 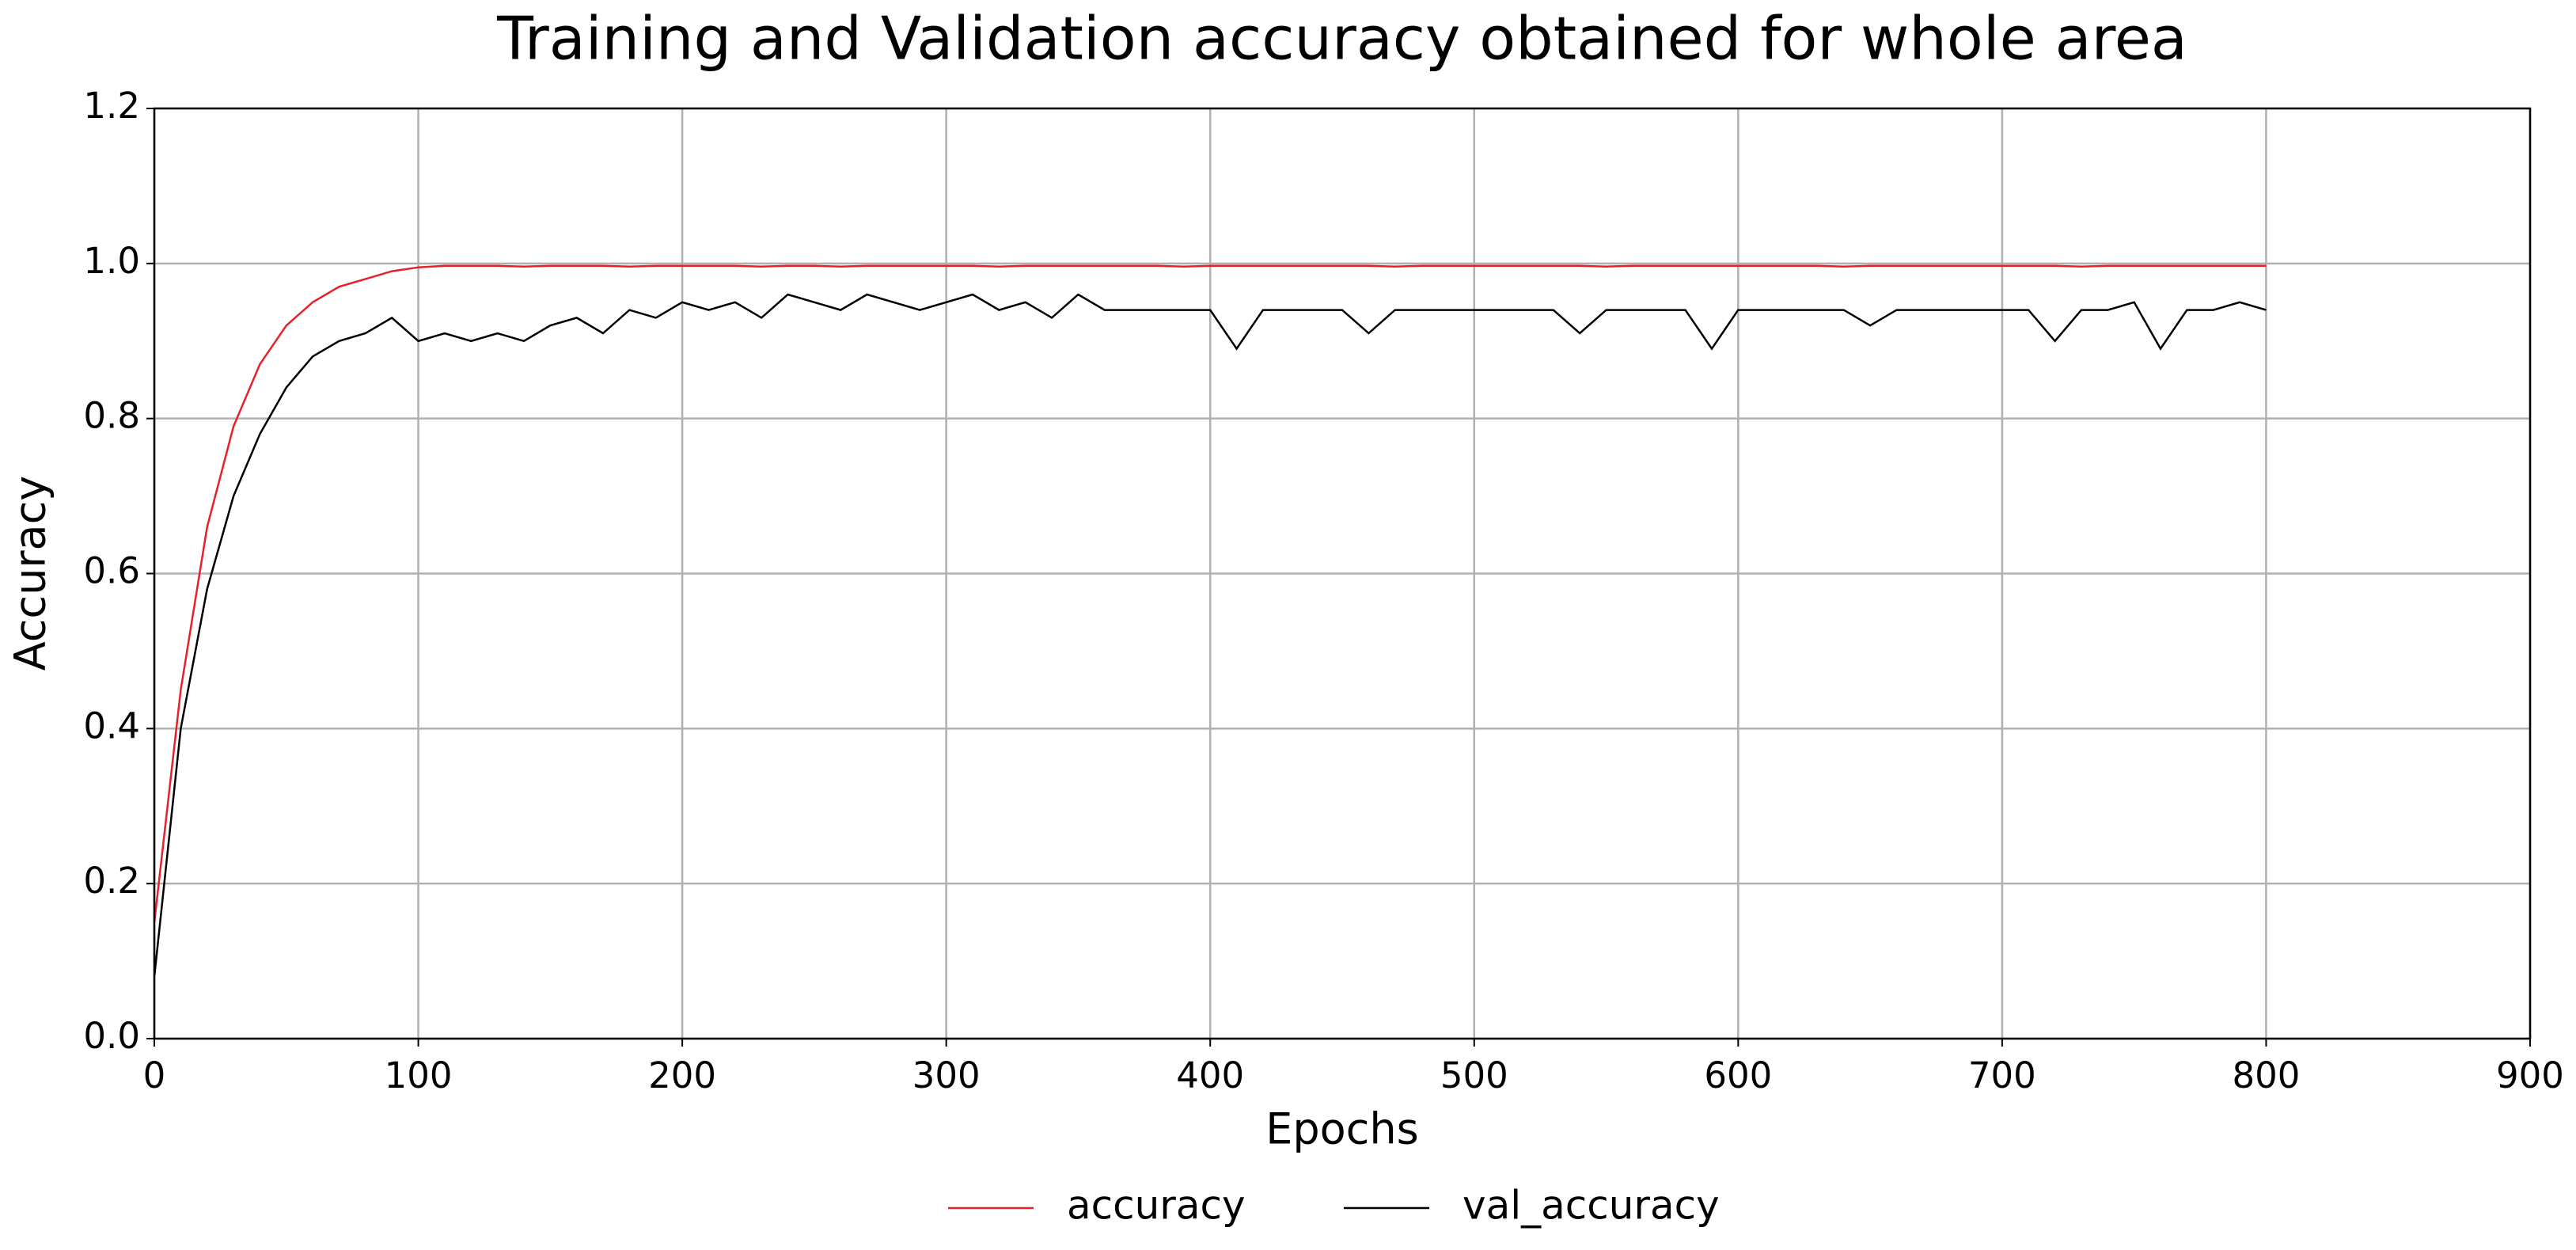 I want to click on legend-label: accuracy, so click(x=1156, y=1206).